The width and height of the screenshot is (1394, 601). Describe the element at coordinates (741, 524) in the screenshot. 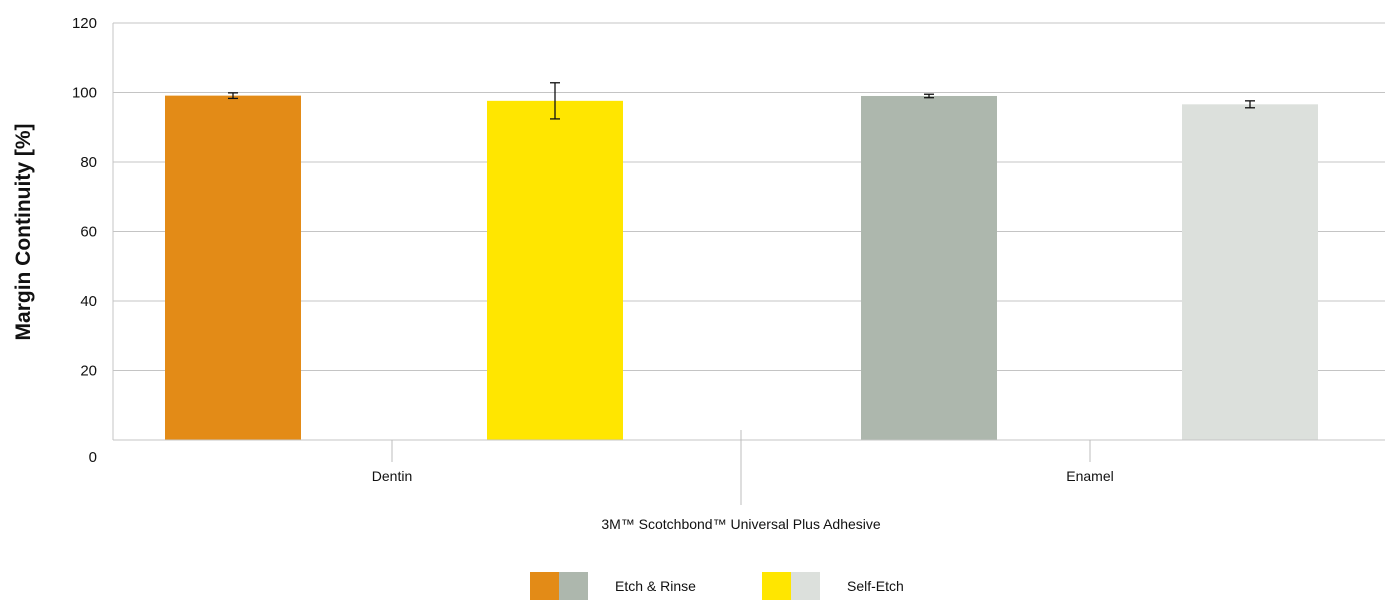

I see `x-axis-label: 3M™ Scotchbond™ Universal Plus Adhesive` at that location.